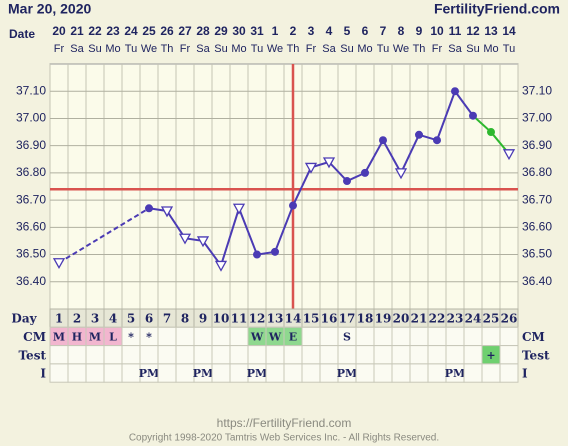 This screenshot has width=568, height=446. Describe the element at coordinates (293, 319) in the screenshot. I see `cycle-day: 14` at that location.